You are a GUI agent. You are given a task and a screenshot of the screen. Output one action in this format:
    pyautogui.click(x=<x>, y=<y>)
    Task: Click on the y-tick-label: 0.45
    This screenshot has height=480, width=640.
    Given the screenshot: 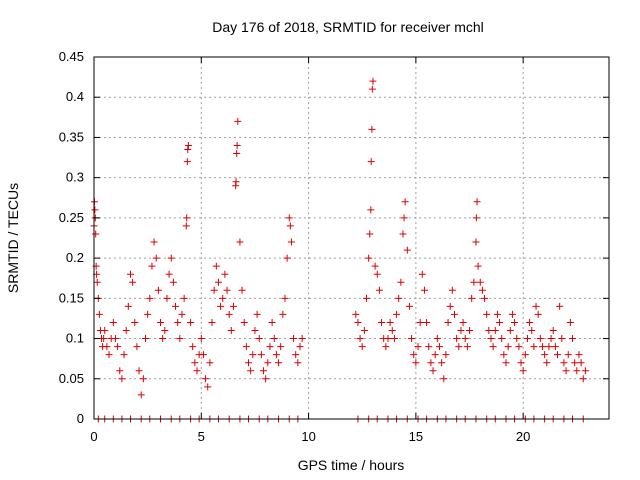 What is the action you would take?
    pyautogui.click(x=71, y=56)
    